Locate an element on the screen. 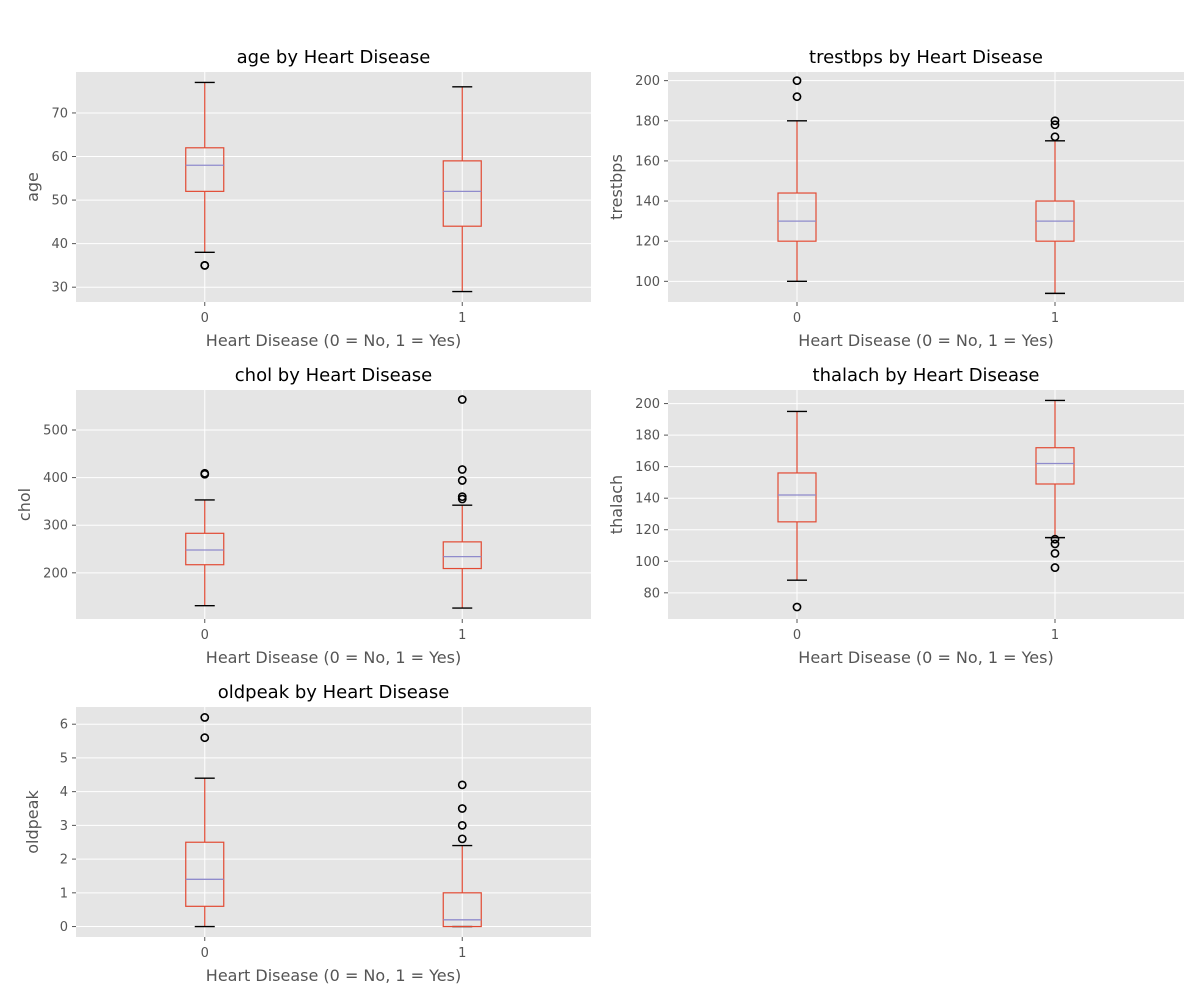 The image size is (1200, 1000). y-axis-label: age is located at coordinates (32, 187).